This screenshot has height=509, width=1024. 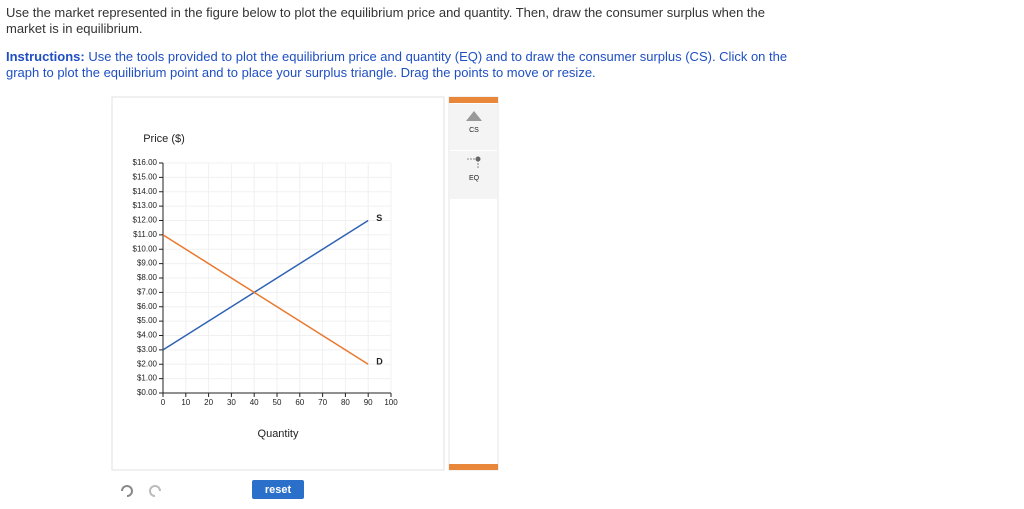 I want to click on y-tick-label: $3.00, so click(x=147, y=349).